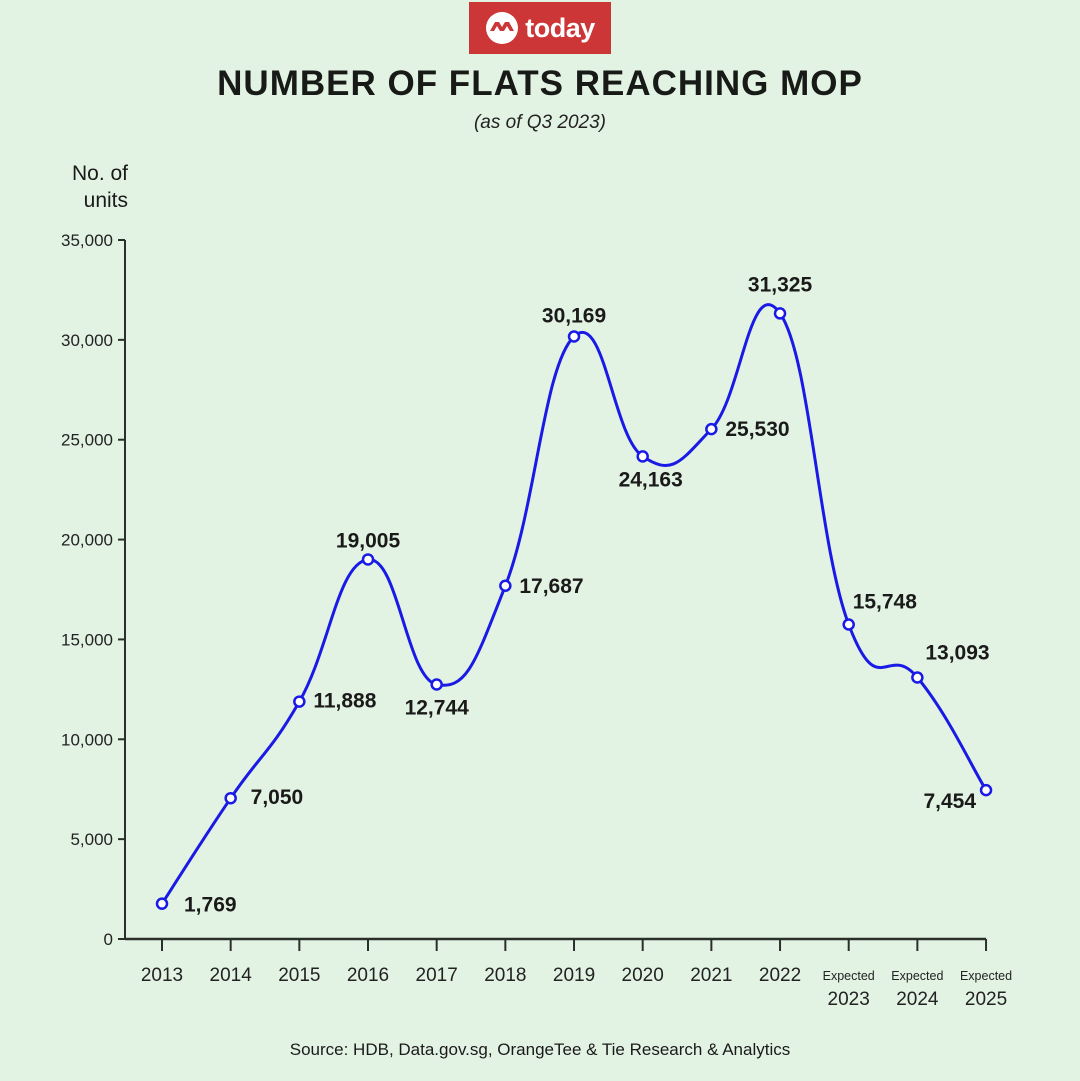 This screenshot has height=1081, width=1080. I want to click on data-label: 1,769, so click(210, 905).